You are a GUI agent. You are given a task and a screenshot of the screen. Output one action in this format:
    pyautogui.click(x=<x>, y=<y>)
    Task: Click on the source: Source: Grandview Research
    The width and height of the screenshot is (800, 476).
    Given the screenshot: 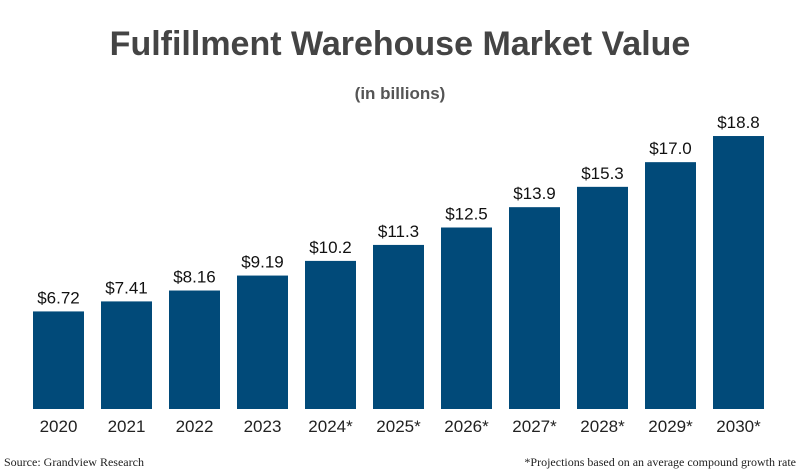 What is the action you would take?
    pyautogui.click(x=74, y=462)
    